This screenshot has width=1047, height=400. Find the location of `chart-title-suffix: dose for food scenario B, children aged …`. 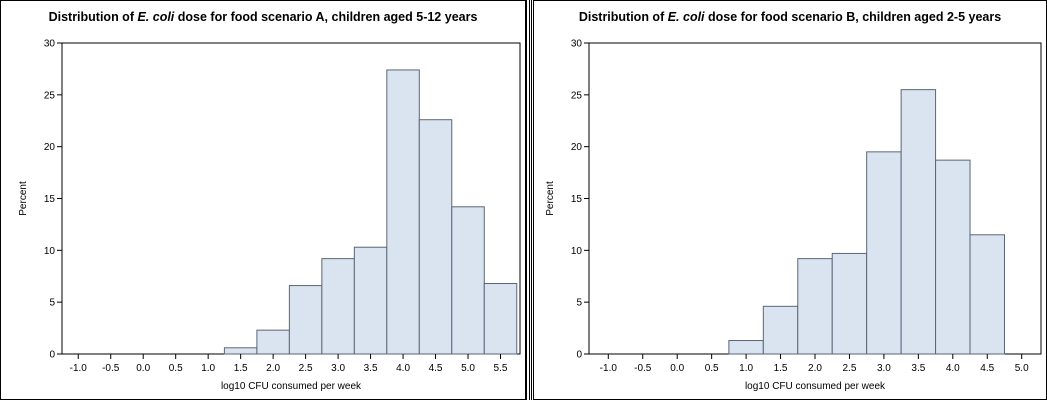

chart-title-suffix: dose for food scenario B, children aged … is located at coordinates (855, 17).